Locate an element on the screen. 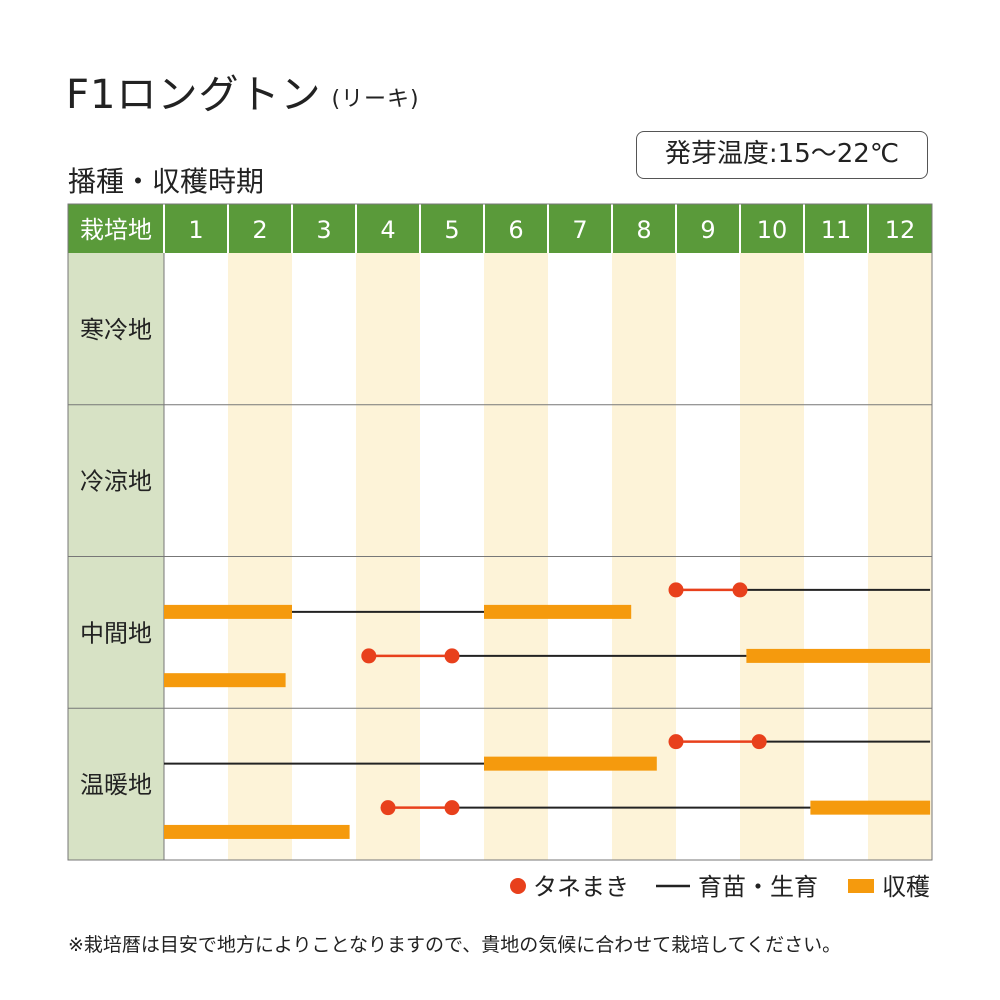  header-row is located at coordinates (500, 228).